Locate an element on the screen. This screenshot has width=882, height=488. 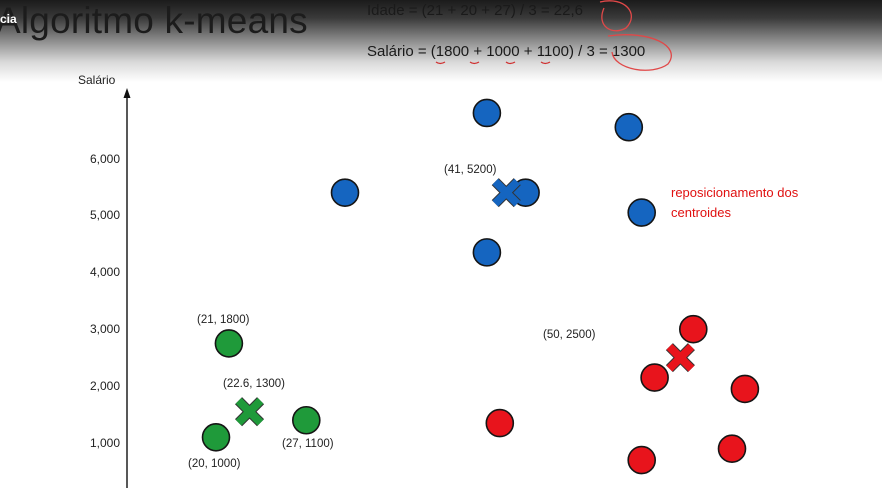
y-tick-label: 3,000 is located at coordinates (104, 329).